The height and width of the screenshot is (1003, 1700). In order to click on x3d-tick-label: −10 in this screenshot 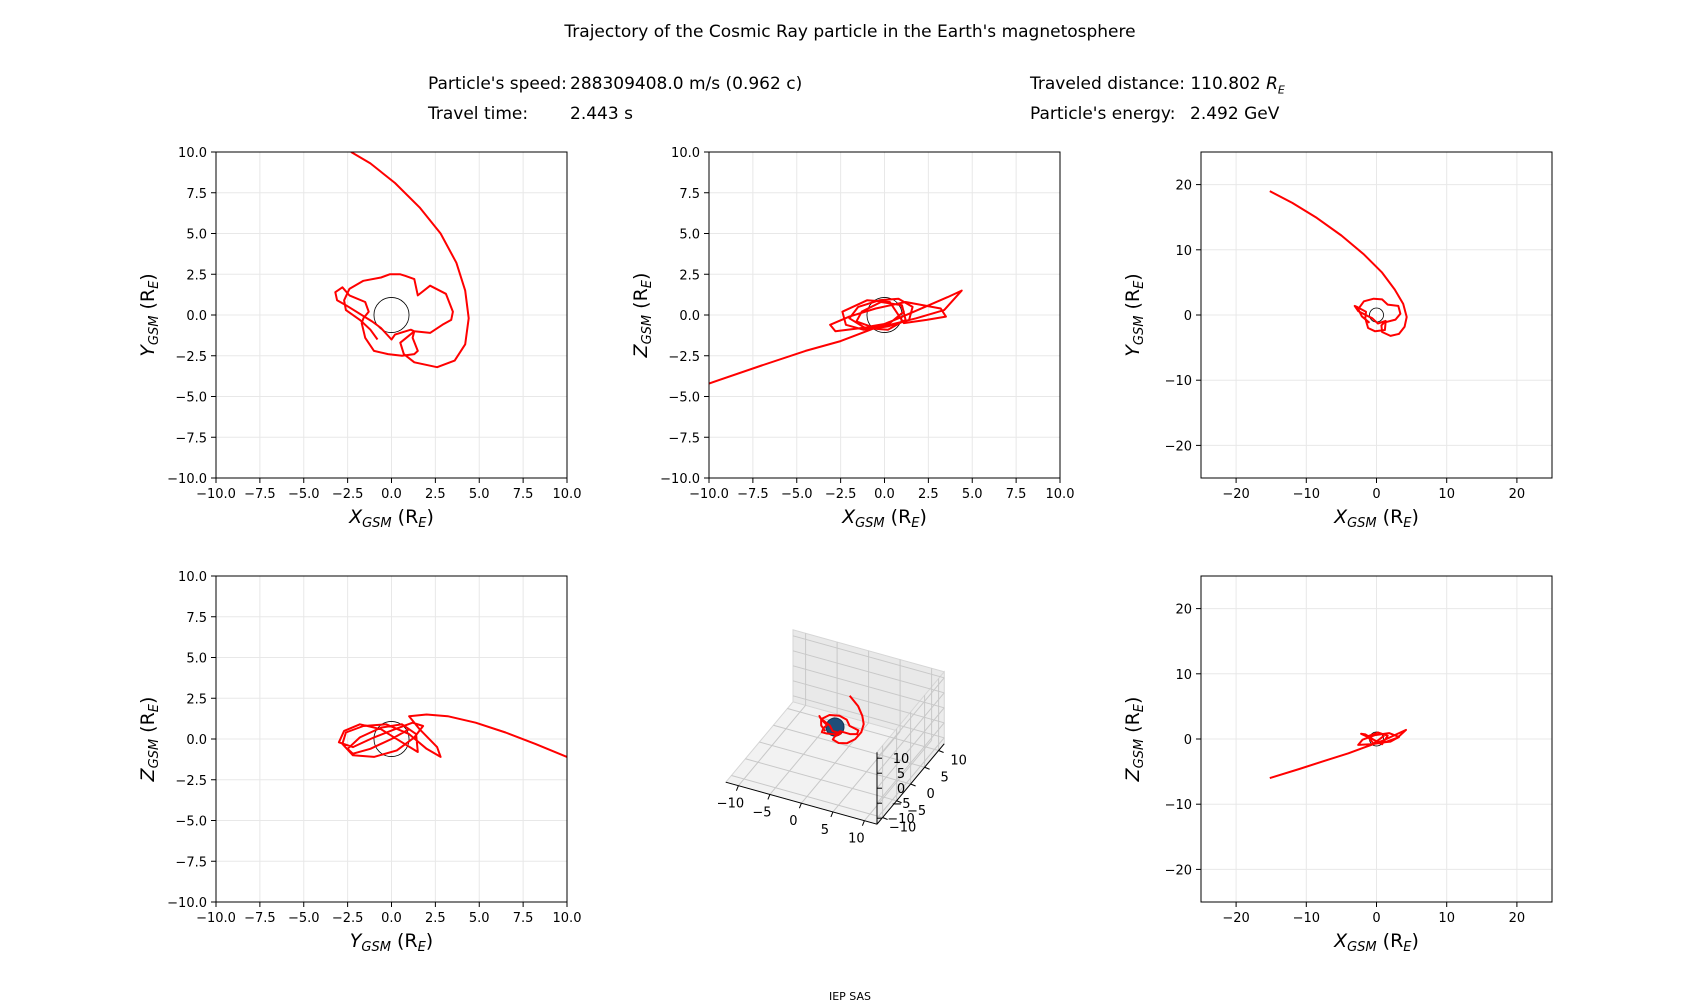, I will do `click(730, 804)`.